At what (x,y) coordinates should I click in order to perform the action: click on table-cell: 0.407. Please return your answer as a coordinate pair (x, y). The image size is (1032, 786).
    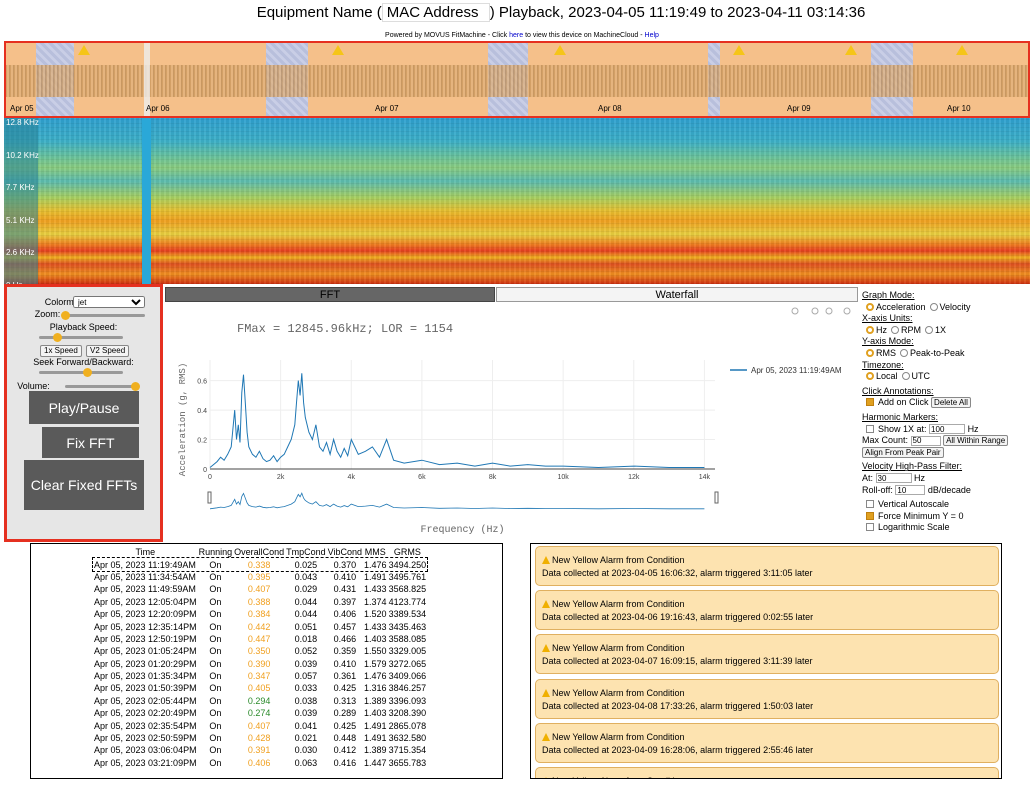
    Looking at the image, I should click on (259, 725).